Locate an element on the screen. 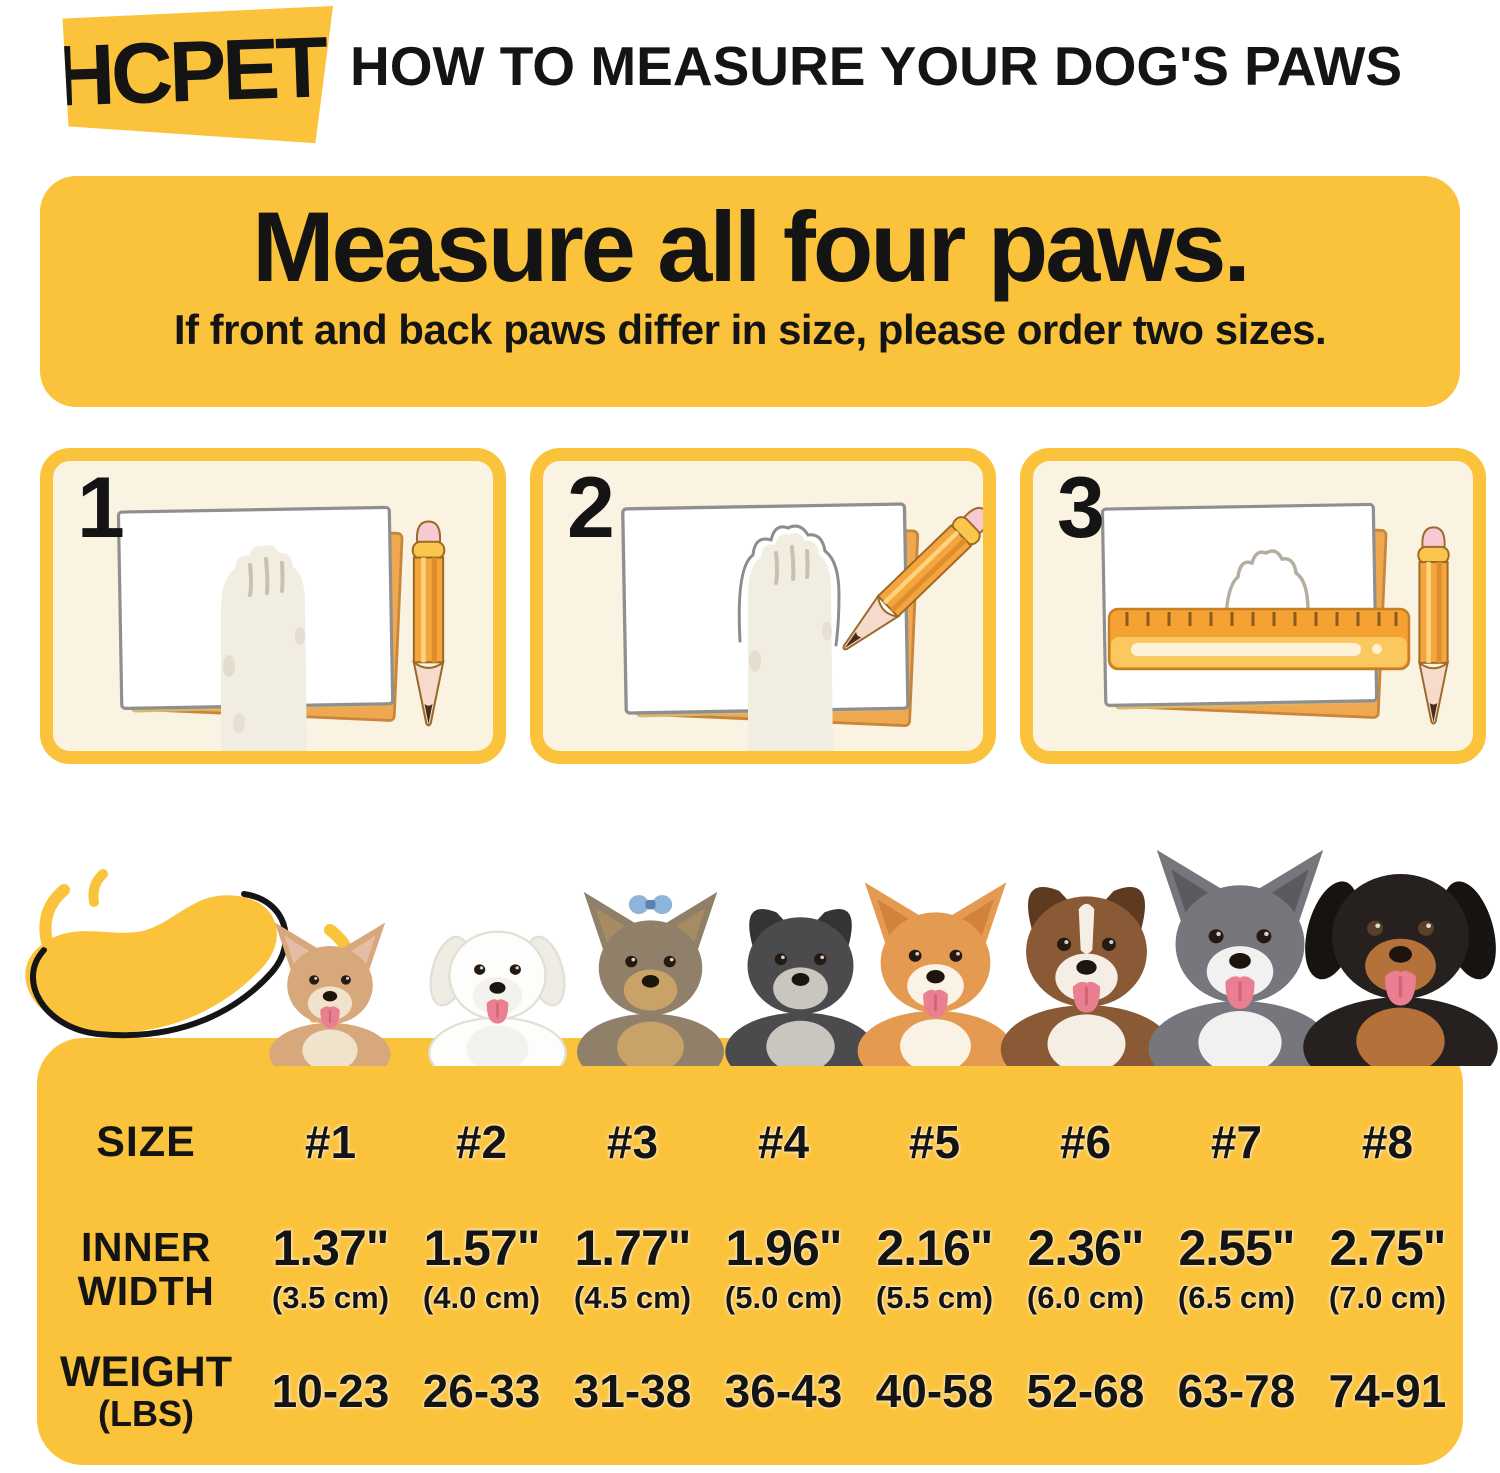  size-column-1: #1 is located at coordinates (330, 1142).